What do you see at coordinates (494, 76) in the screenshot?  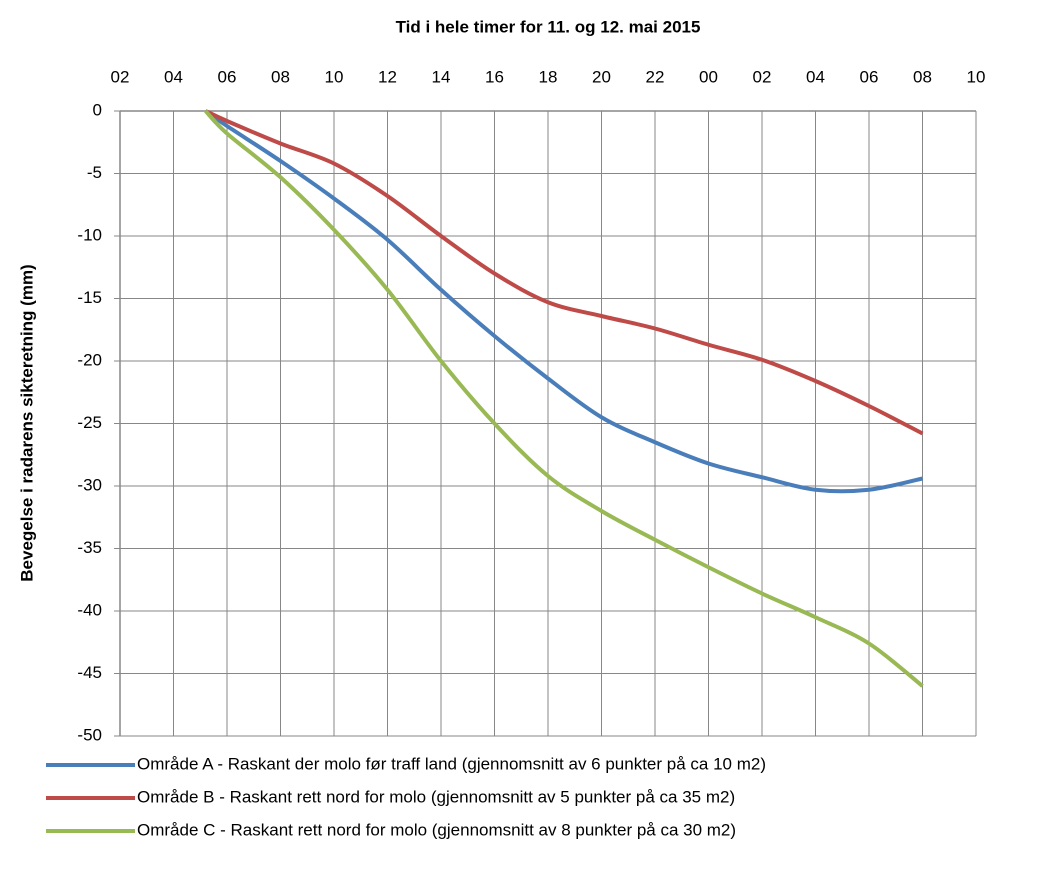 I see `x-tick-label: 16` at bounding box center [494, 76].